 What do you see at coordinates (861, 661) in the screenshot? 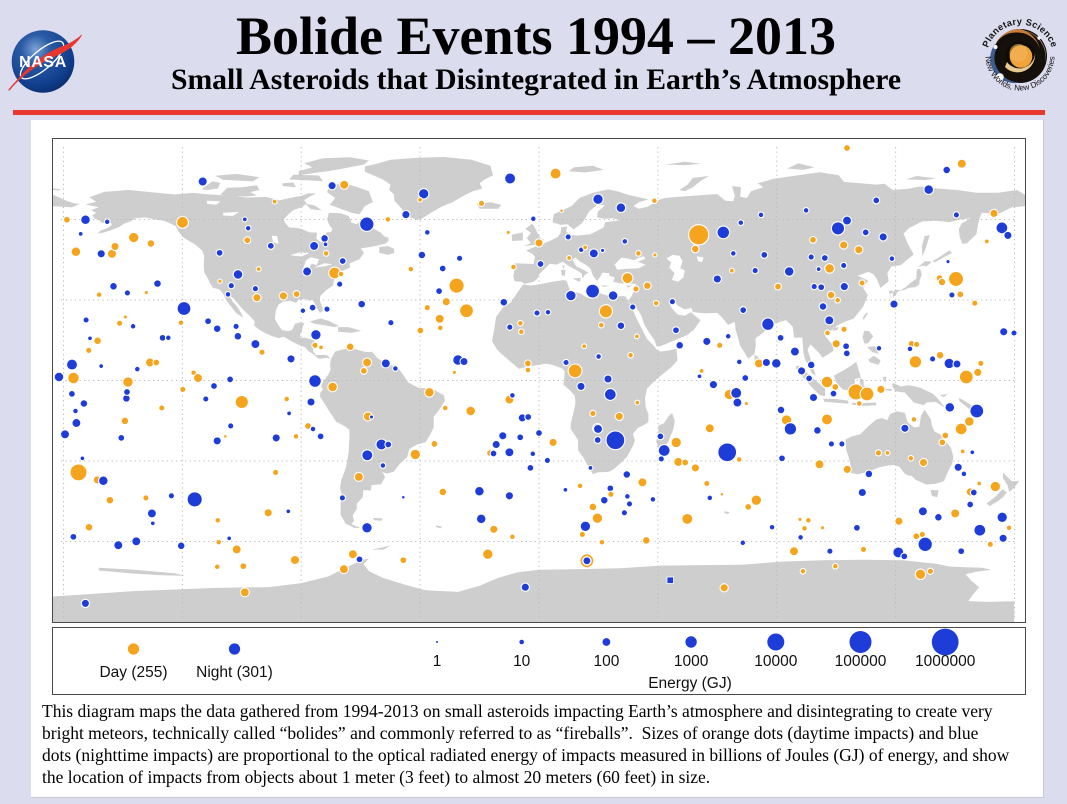
I see `svg-text: 100000` at bounding box center [861, 661].